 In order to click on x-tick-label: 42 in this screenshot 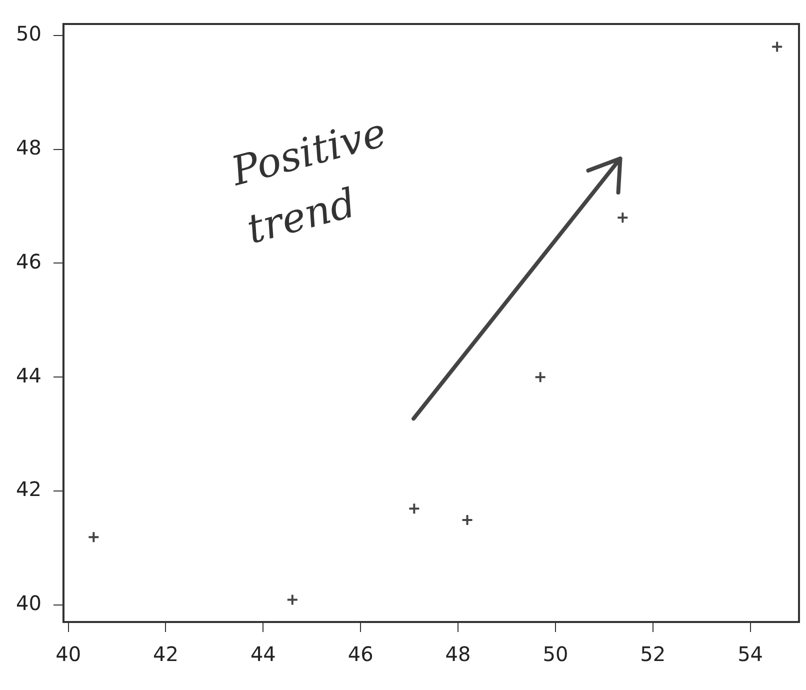, I will do `click(165, 654)`.